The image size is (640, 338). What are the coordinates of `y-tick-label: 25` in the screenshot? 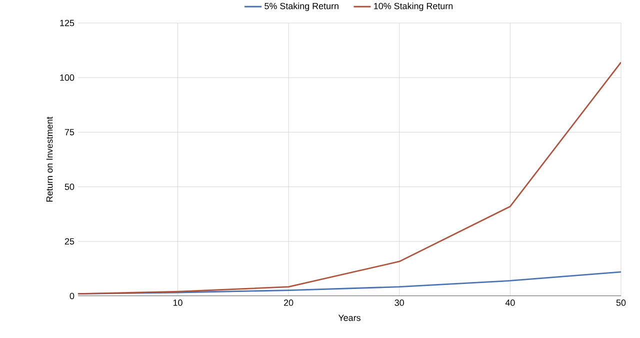 It's located at (69, 241).